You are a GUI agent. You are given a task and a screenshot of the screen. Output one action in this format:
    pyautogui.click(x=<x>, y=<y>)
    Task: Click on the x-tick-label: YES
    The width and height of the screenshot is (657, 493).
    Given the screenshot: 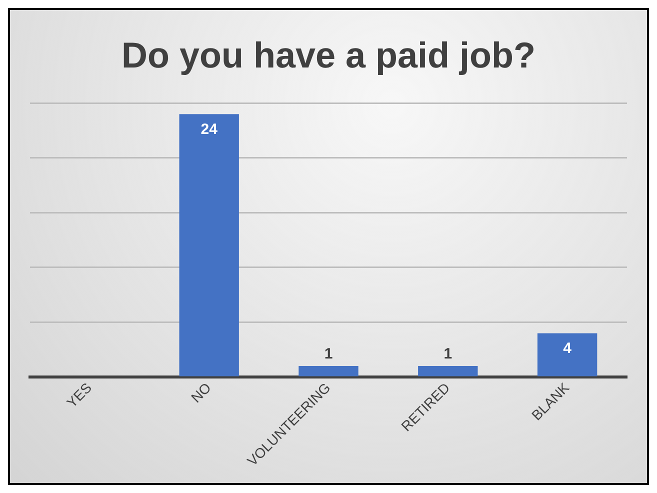 What is the action you would take?
    pyautogui.click(x=79, y=395)
    